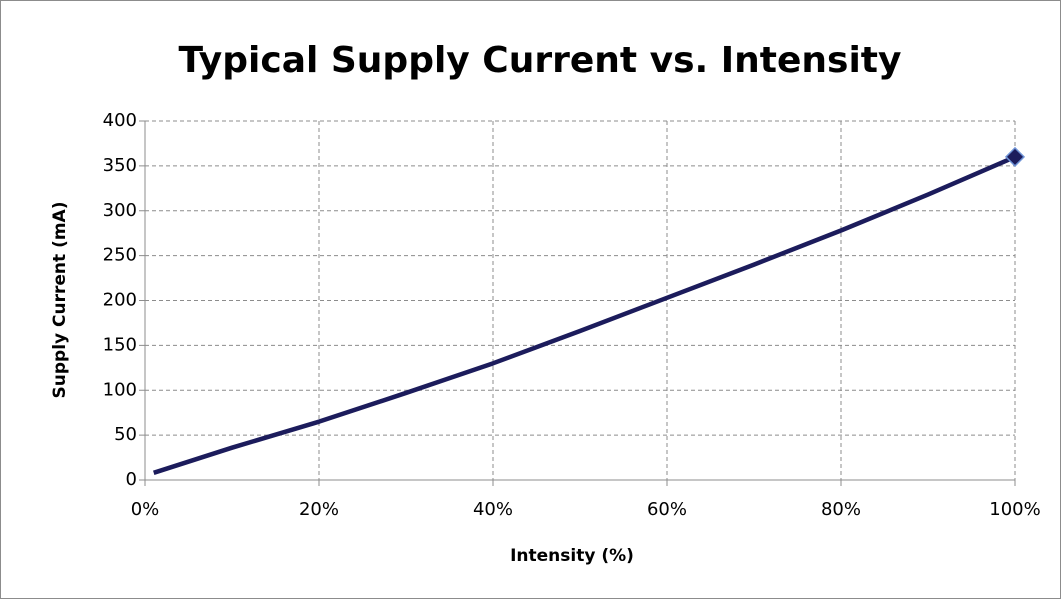 The height and width of the screenshot is (600, 1063). Describe the element at coordinates (319, 509) in the screenshot. I see `x-tick-label: 20%` at that location.